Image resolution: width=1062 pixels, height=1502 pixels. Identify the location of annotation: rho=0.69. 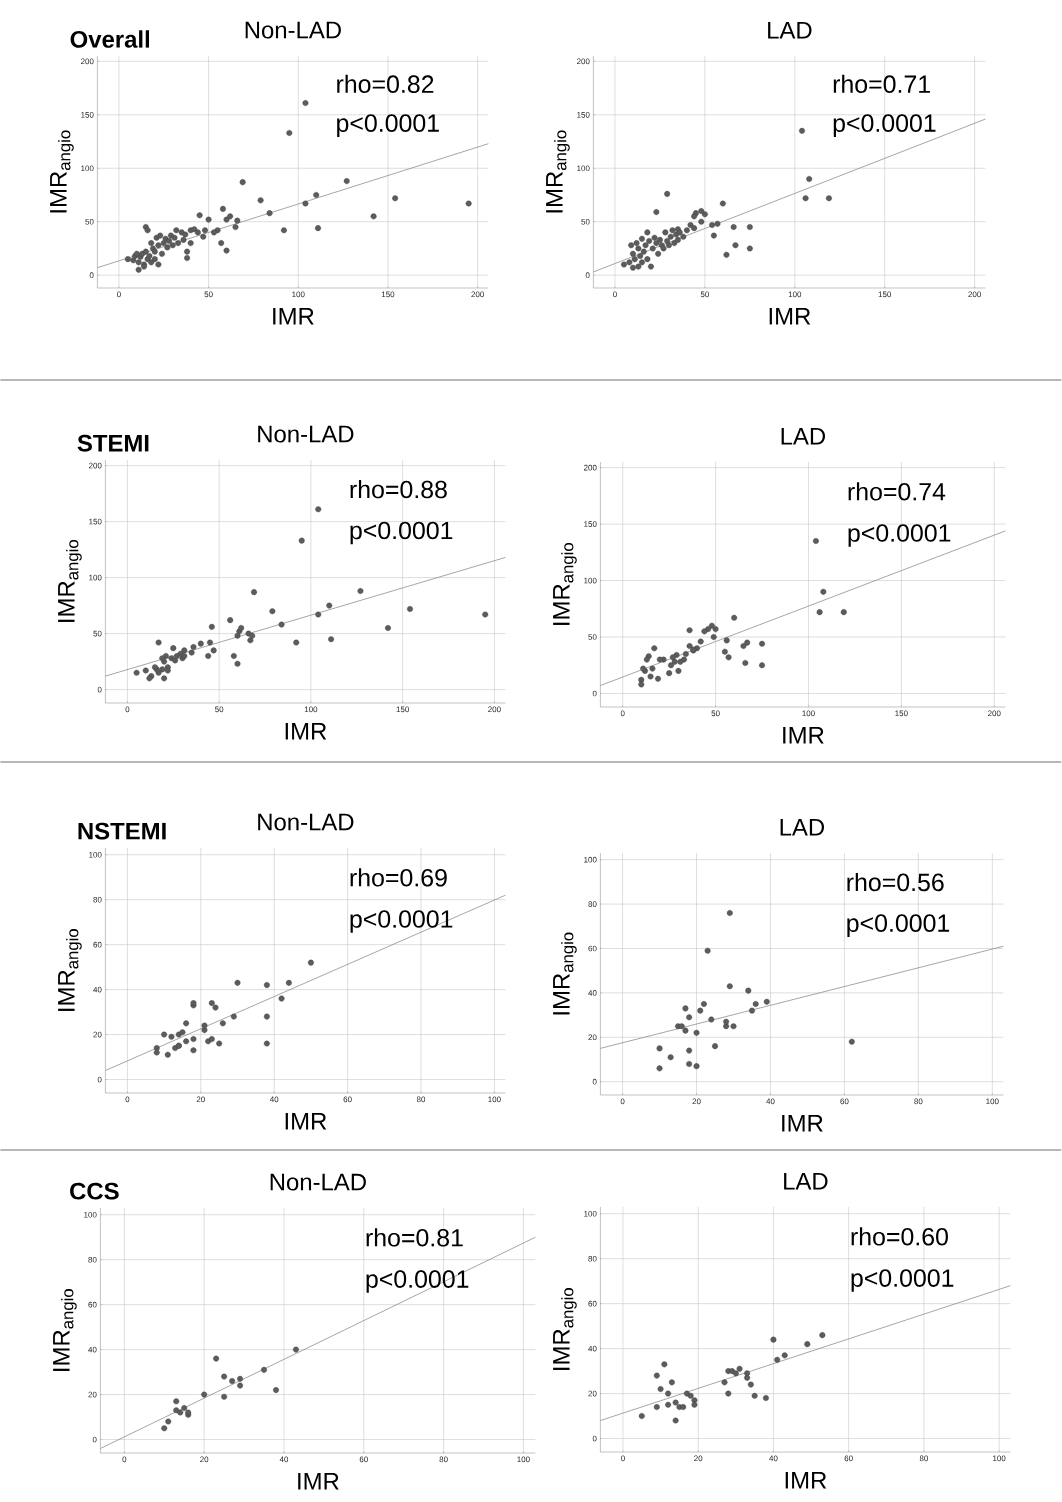
(398, 877).